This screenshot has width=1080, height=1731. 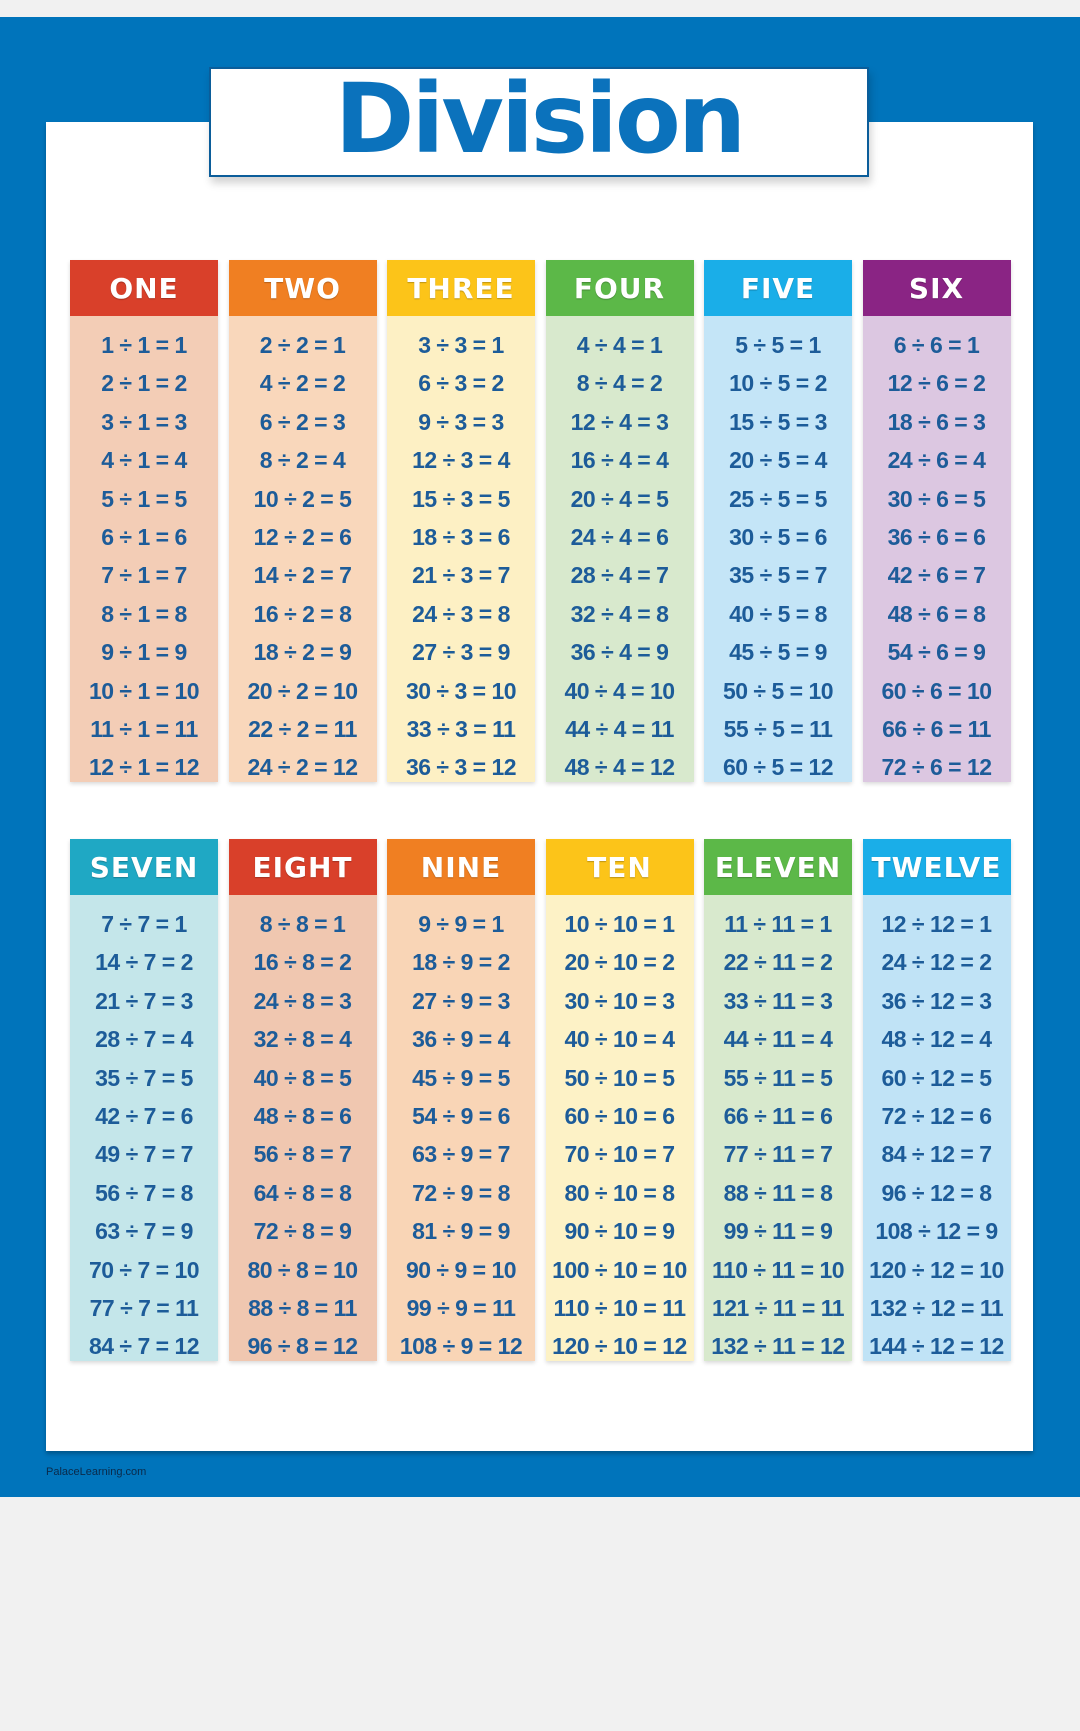 What do you see at coordinates (619, 288) in the screenshot?
I see `table-header: FOUR` at bounding box center [619, 288].